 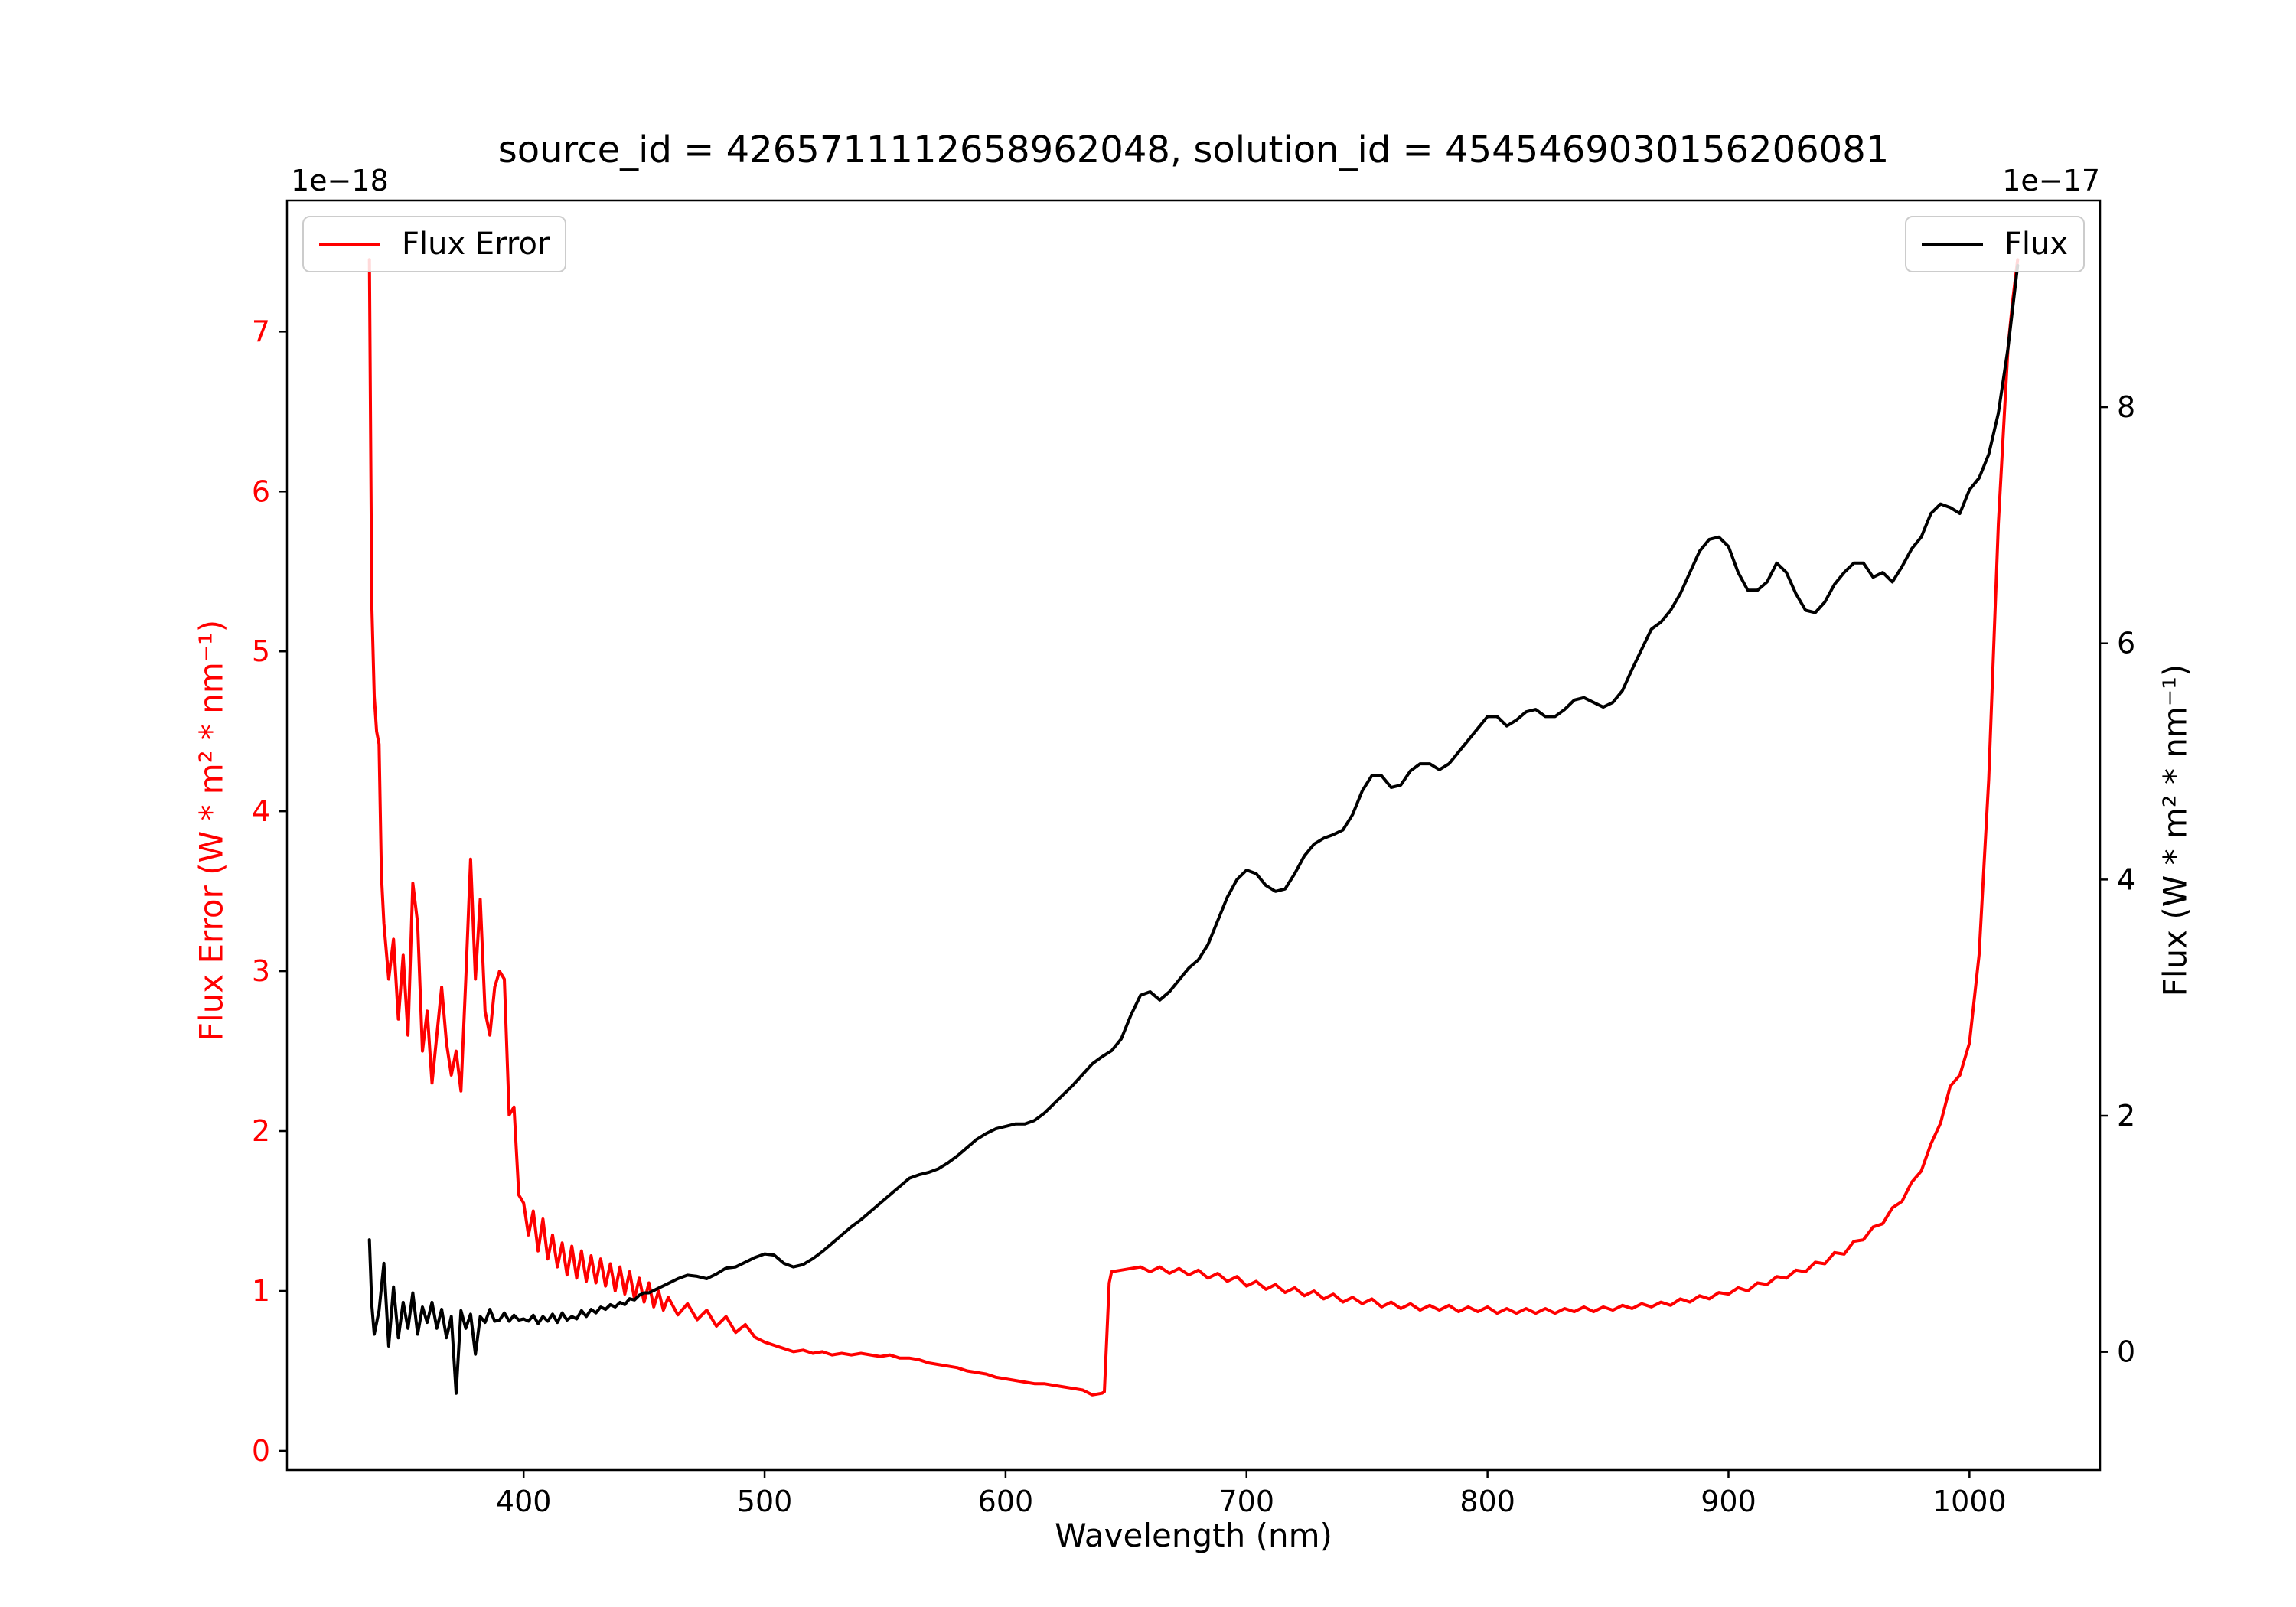 What do you see at coordinates (524, 1501) in the screenshot?
I see `x-tick-label: 400` at bounding box center [524, 1501].